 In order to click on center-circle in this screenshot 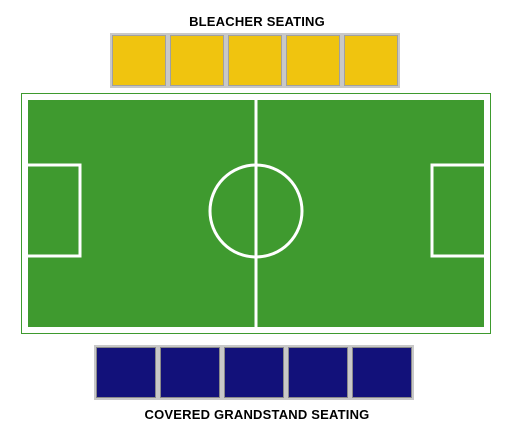, I will do `click(256, 211)`.